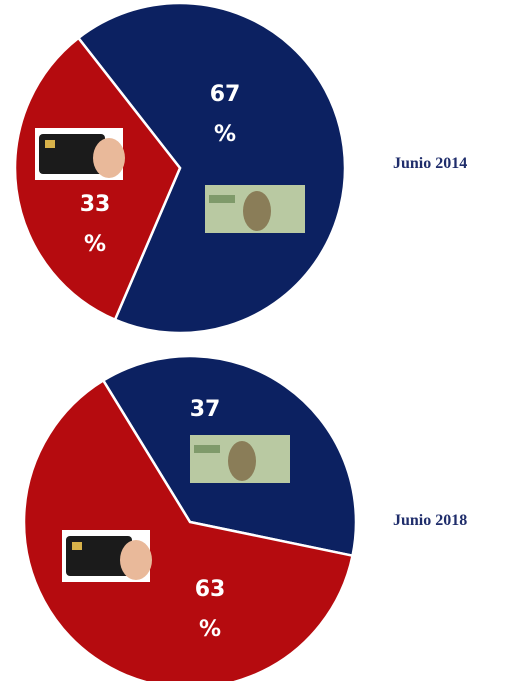  Describe the element at coordinates (210, 609) in the screenshot. I see `value-label: 63 %` at that location.